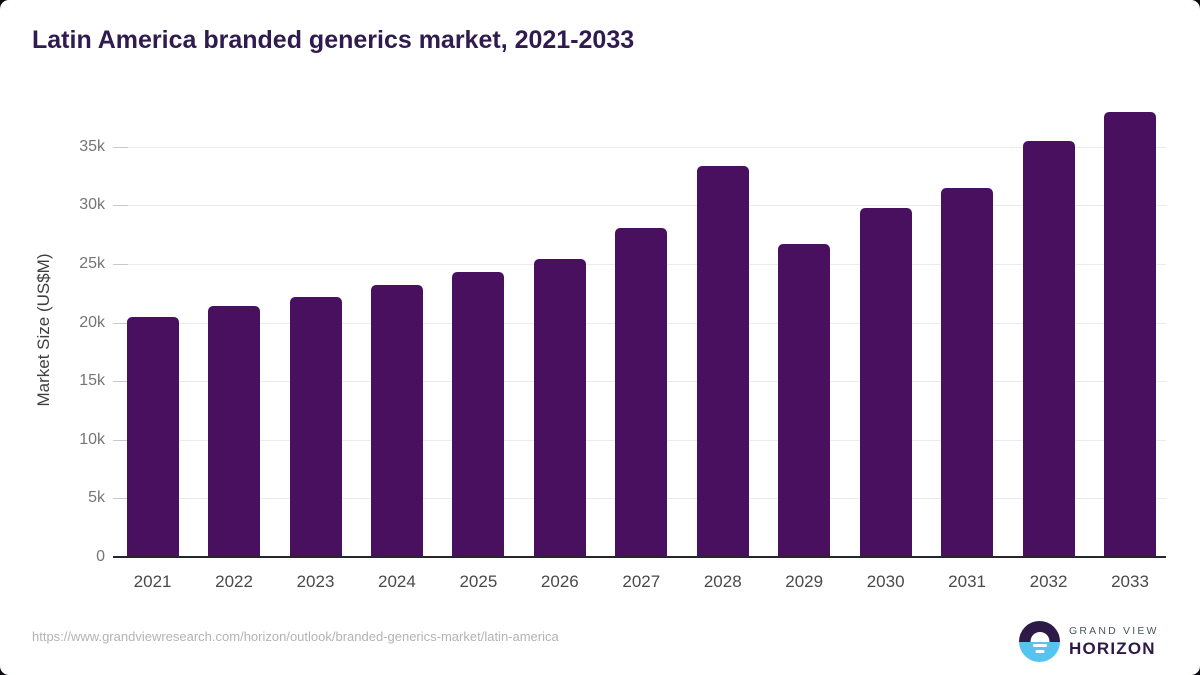 This screenshot has height=675, width=1200. What do you see at coordinates (639, 147) in the screenshot?
I see `gridline-35k` at bounding box center [639, 147].